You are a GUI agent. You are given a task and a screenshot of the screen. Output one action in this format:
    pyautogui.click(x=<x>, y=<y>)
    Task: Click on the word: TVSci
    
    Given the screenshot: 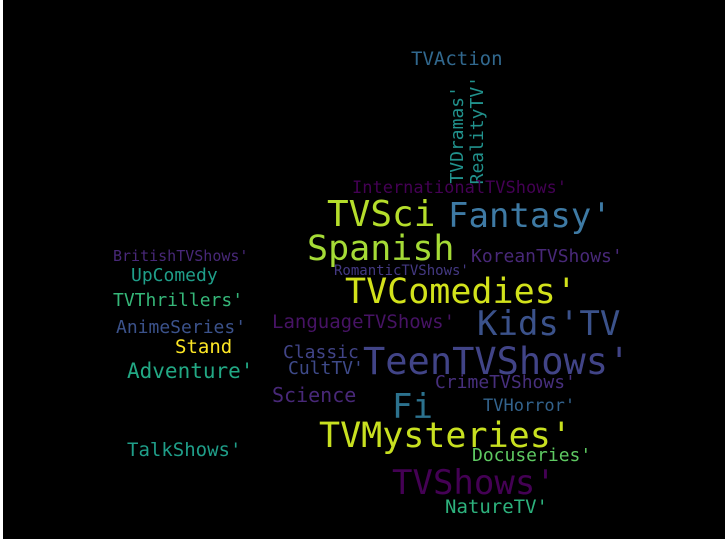 What is the action you would take?
    pyautogui.click(x=381, y=214)
    